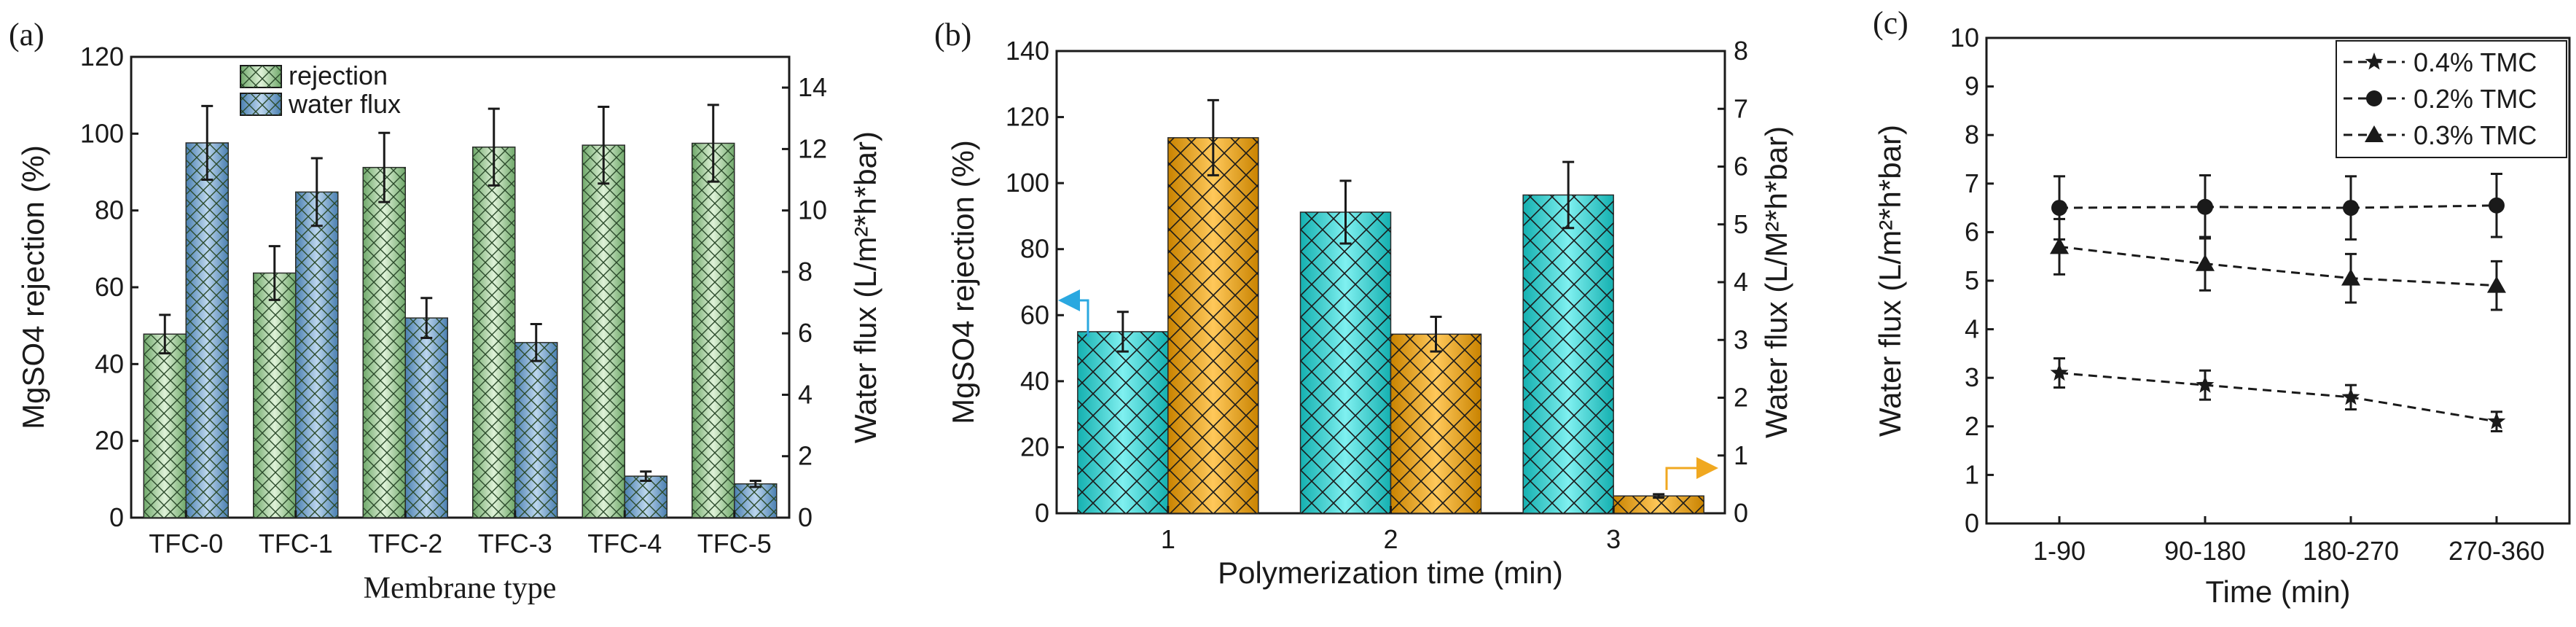 This screenshot has height=627, width=2576. What do you see at coordinates (1733, 282) in the screenshot?
I see `panel-b-right-ticks: 0 1 2 3 4 5 6 7 8` at bounding box center [1733, 282].